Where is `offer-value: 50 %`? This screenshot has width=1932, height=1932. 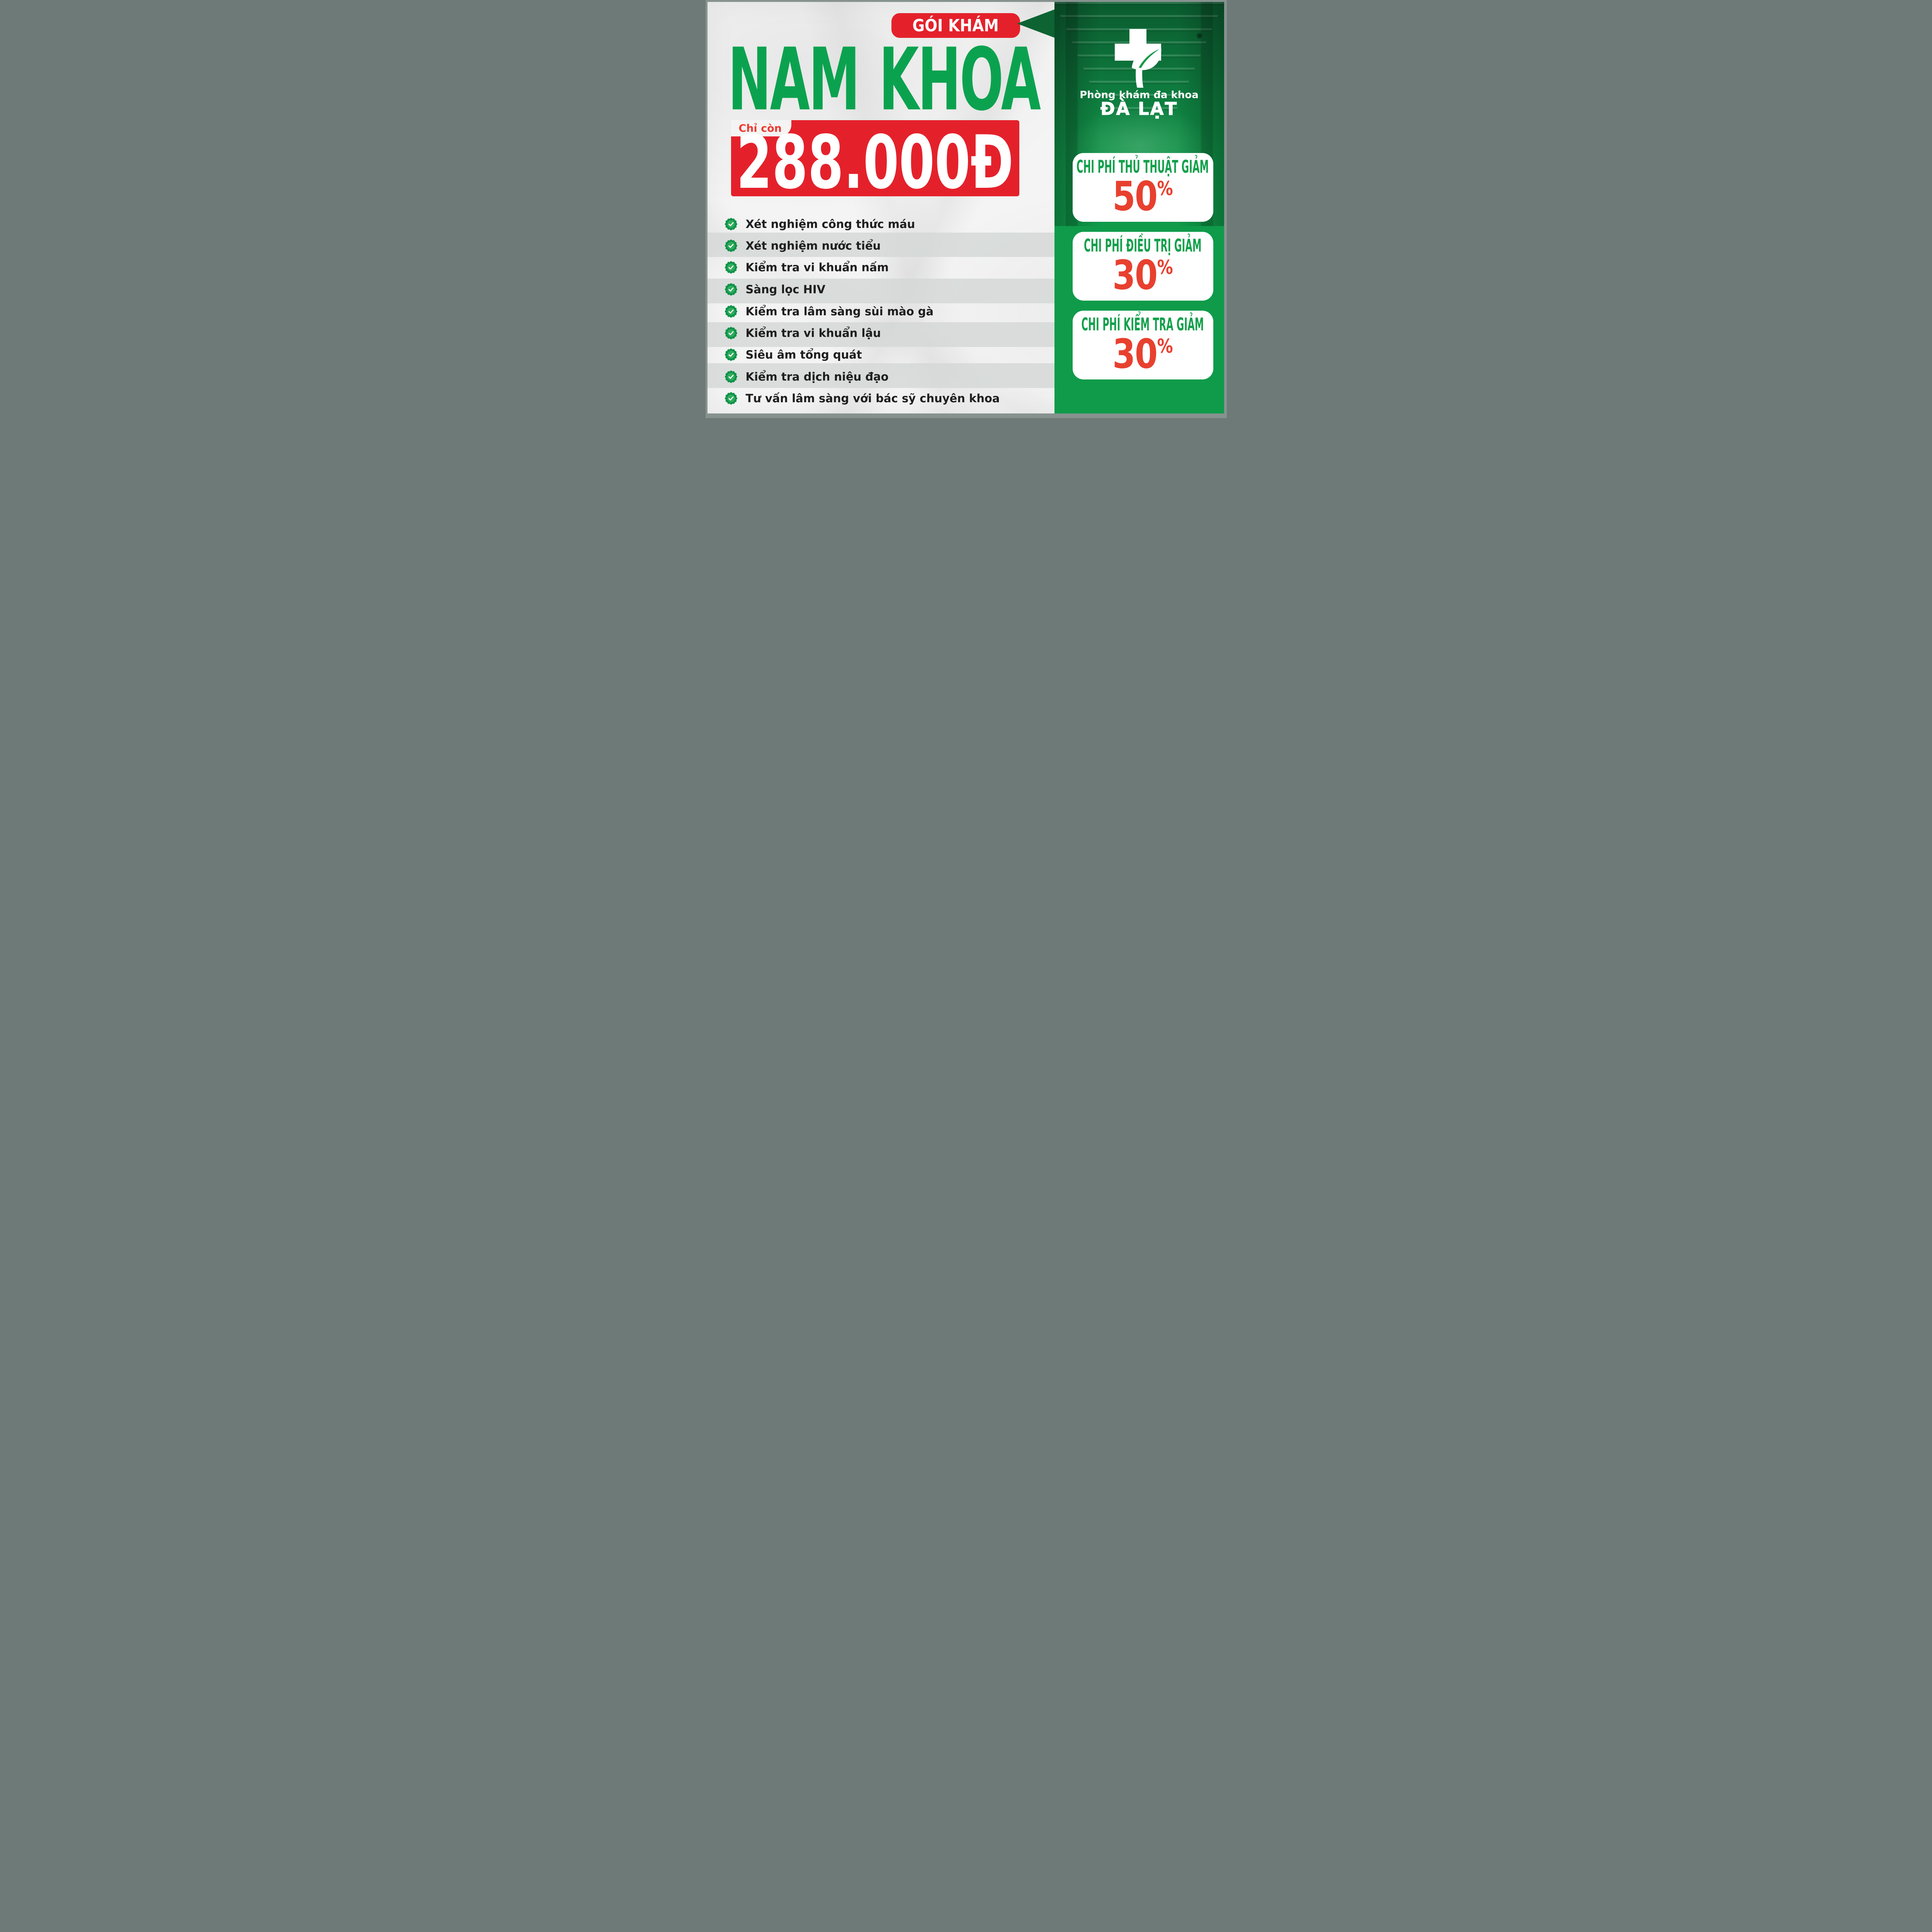
offer-value: 50 % is located at coordinates (1142, 196).